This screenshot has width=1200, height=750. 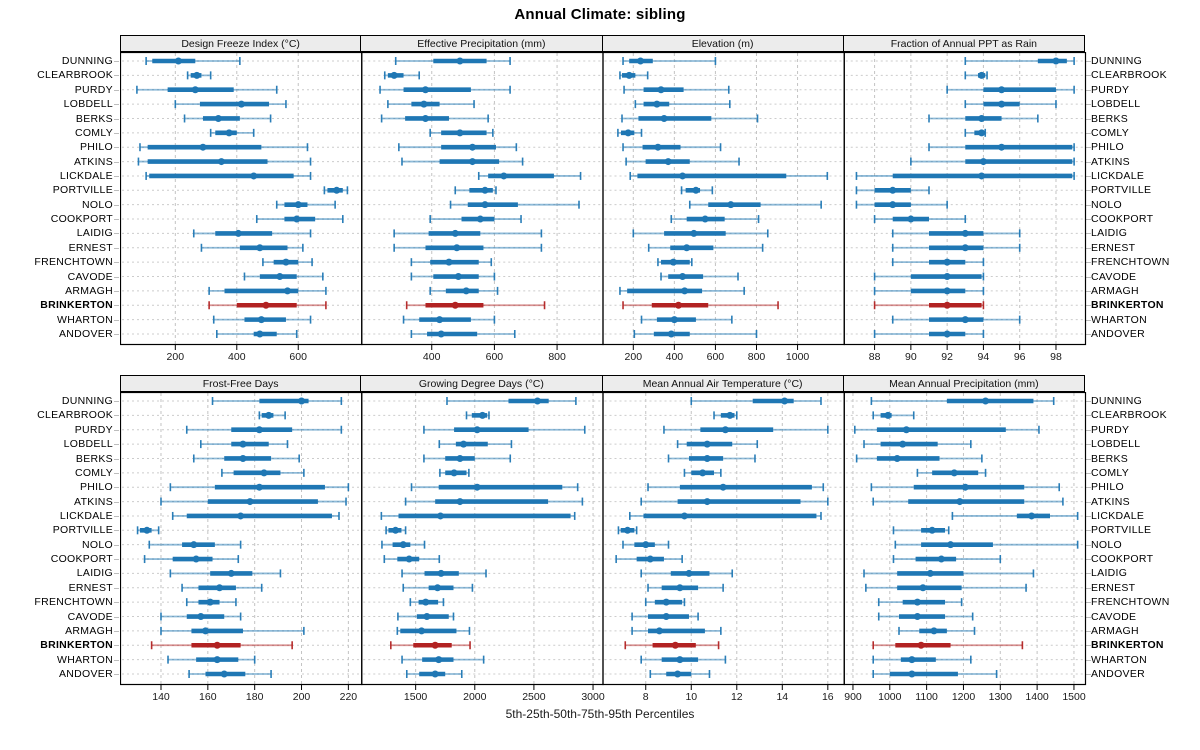 What do you see at coordinates (208, 697) in the screenshot?
I see `axis-tick-label: 160` at bounding box center [208, 697].